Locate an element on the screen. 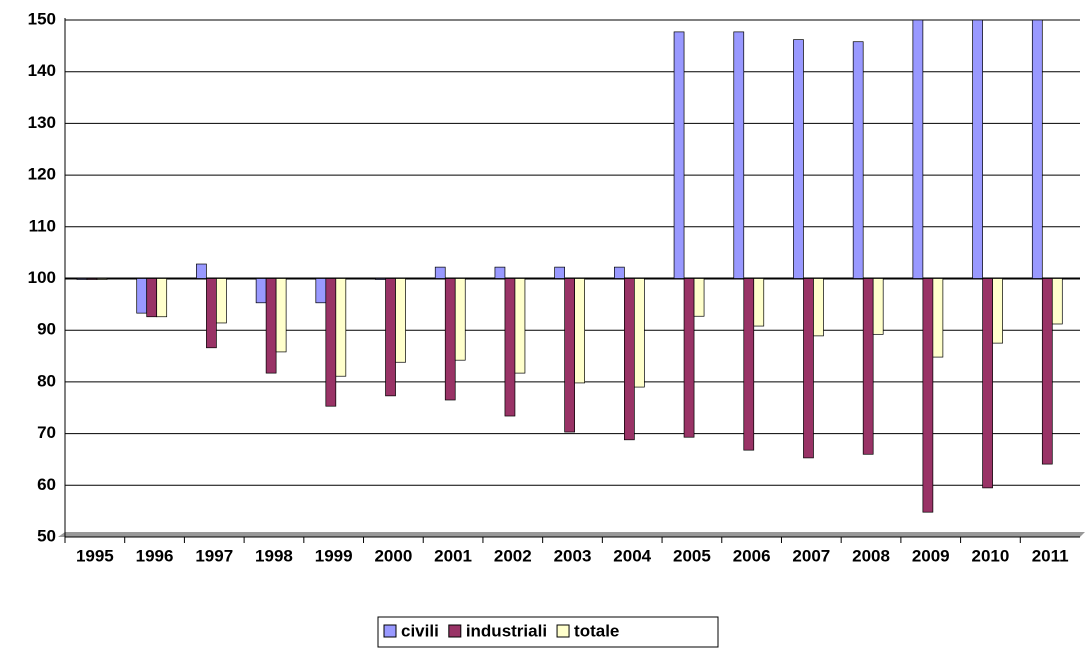 Image resolution: width=1085 pixels, height=657 pixels. y-tick-label: 50 is located at coordinates (46, 535).